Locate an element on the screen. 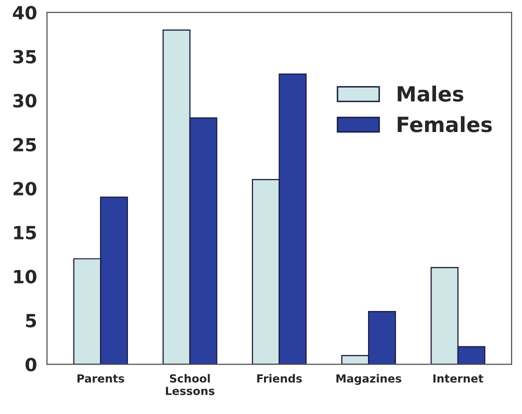 The width and height of the screenshot is (522, 414). y-tick-label: 15 is located at coordinates (25, 233).